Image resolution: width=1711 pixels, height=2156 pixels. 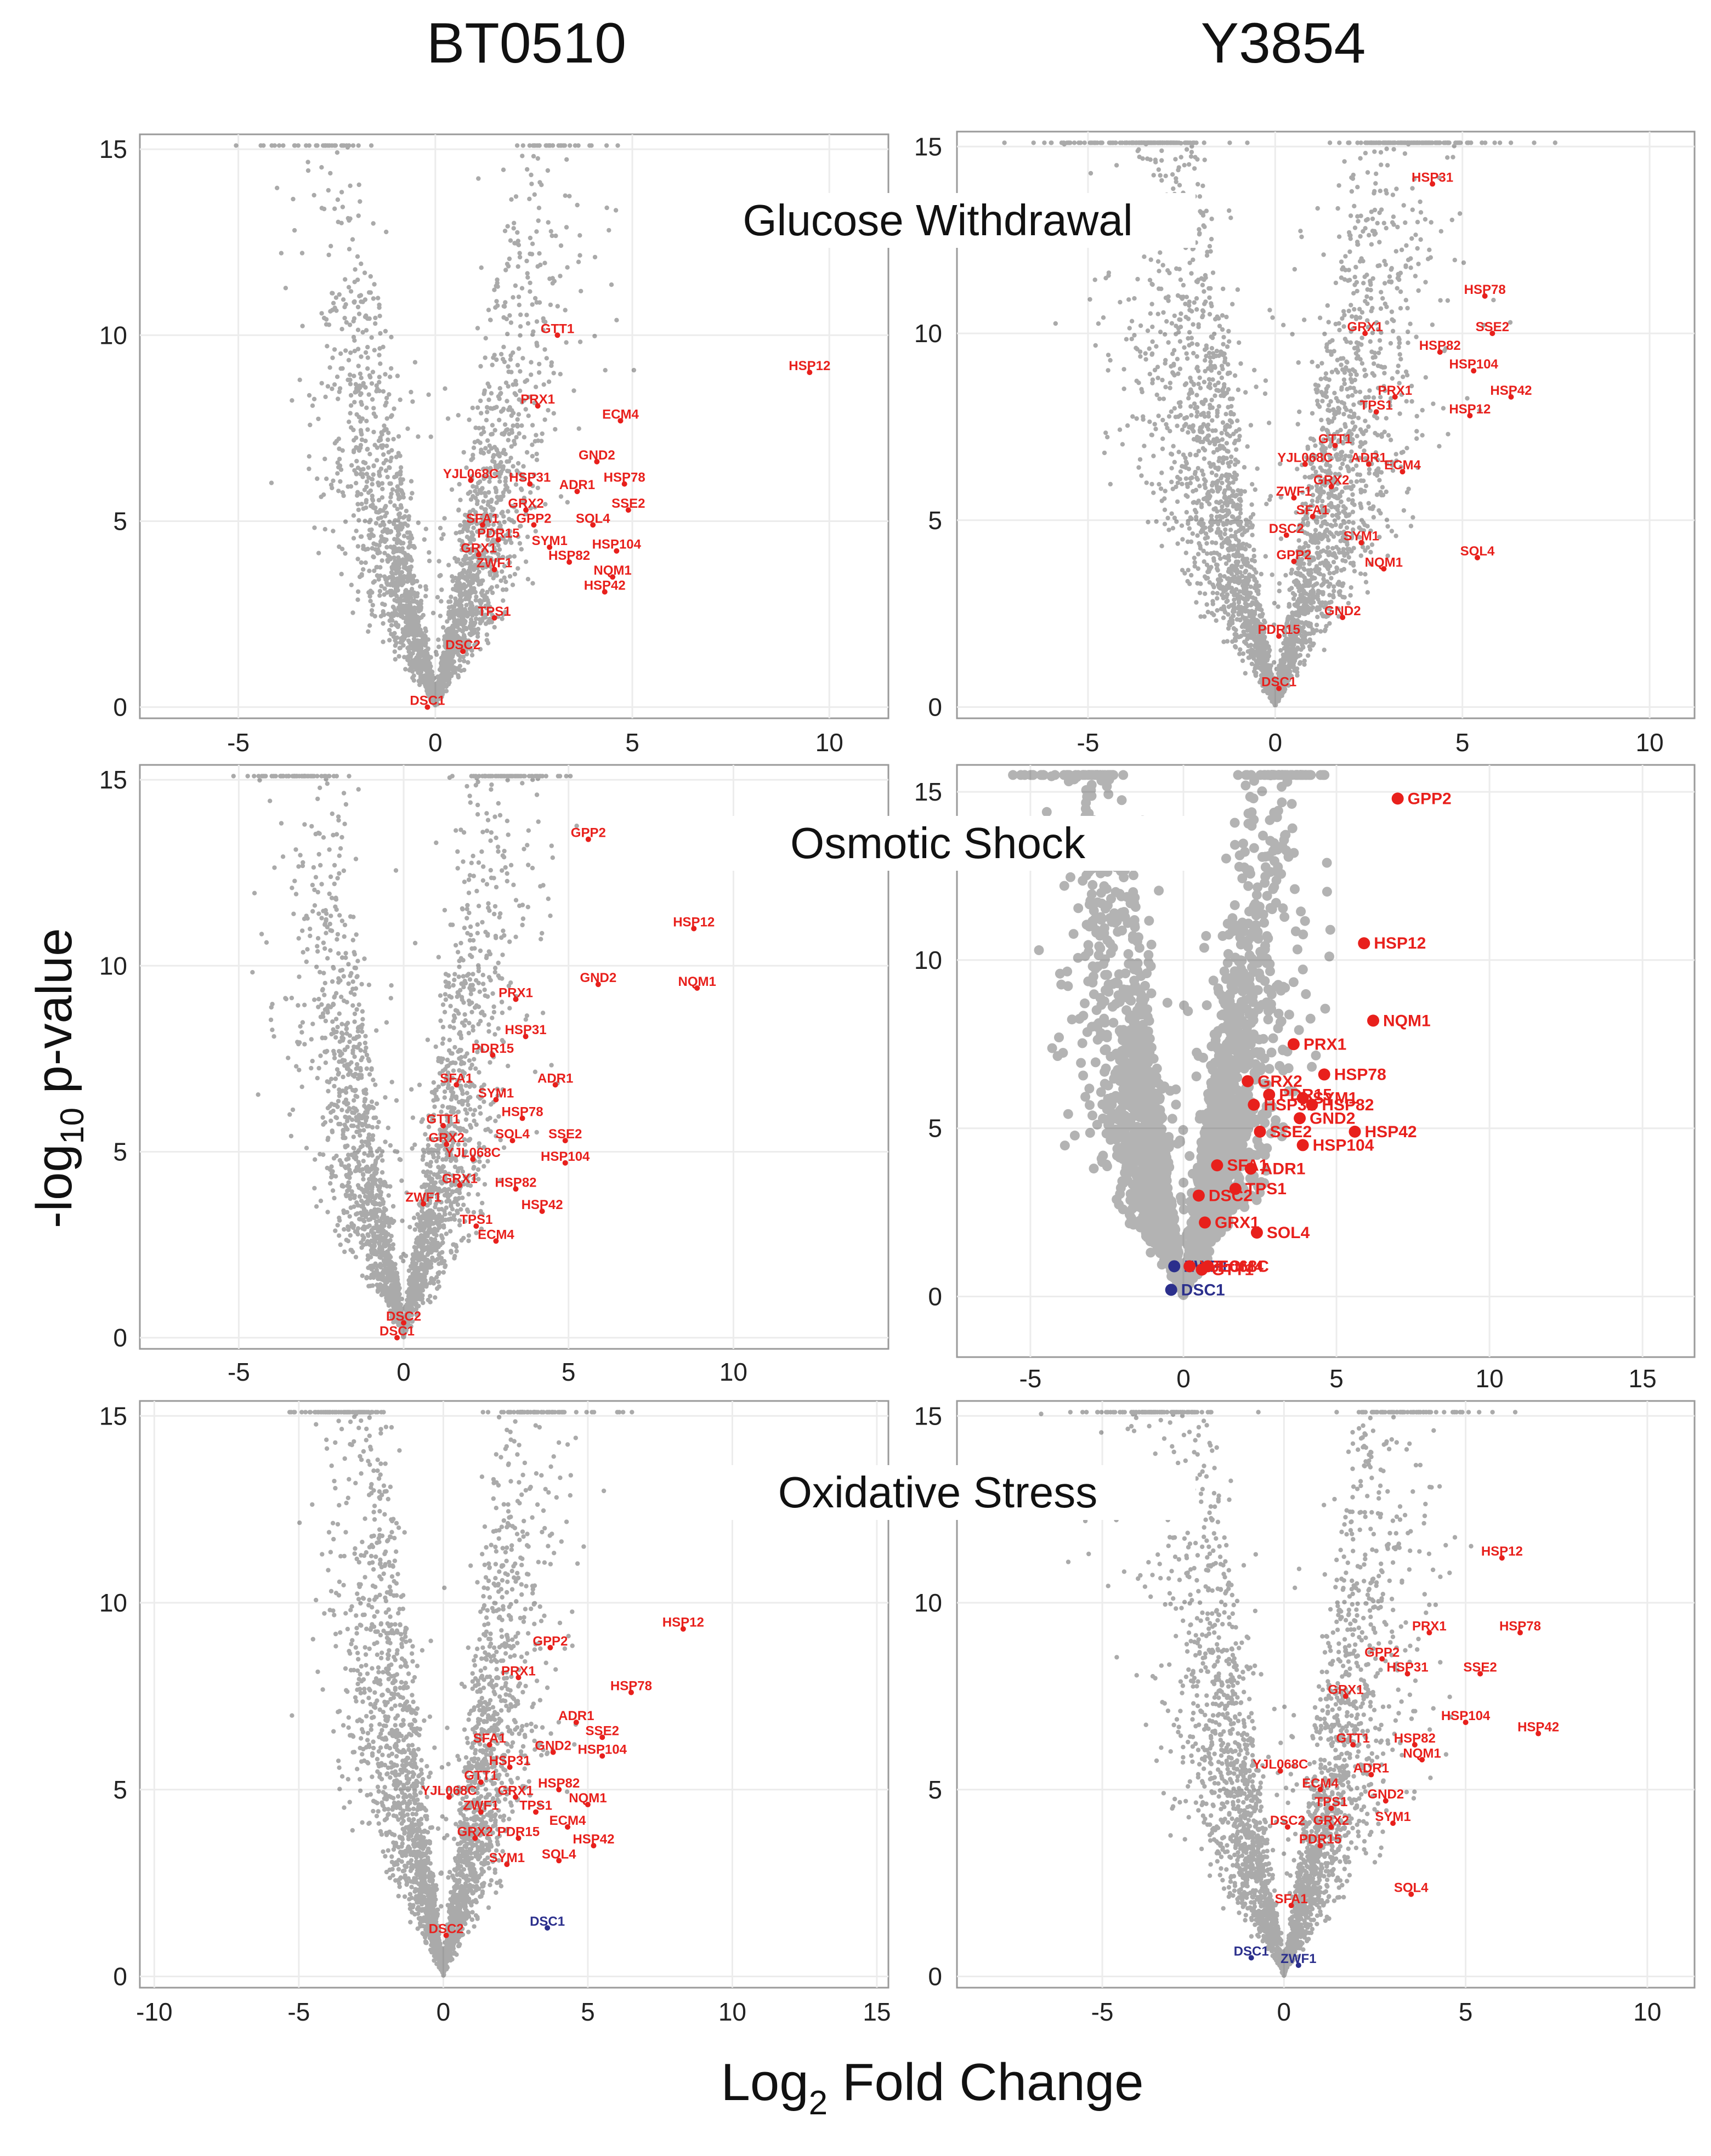 I want to click on column-title-bt0510: BT0510, so click(x=527, y=43).